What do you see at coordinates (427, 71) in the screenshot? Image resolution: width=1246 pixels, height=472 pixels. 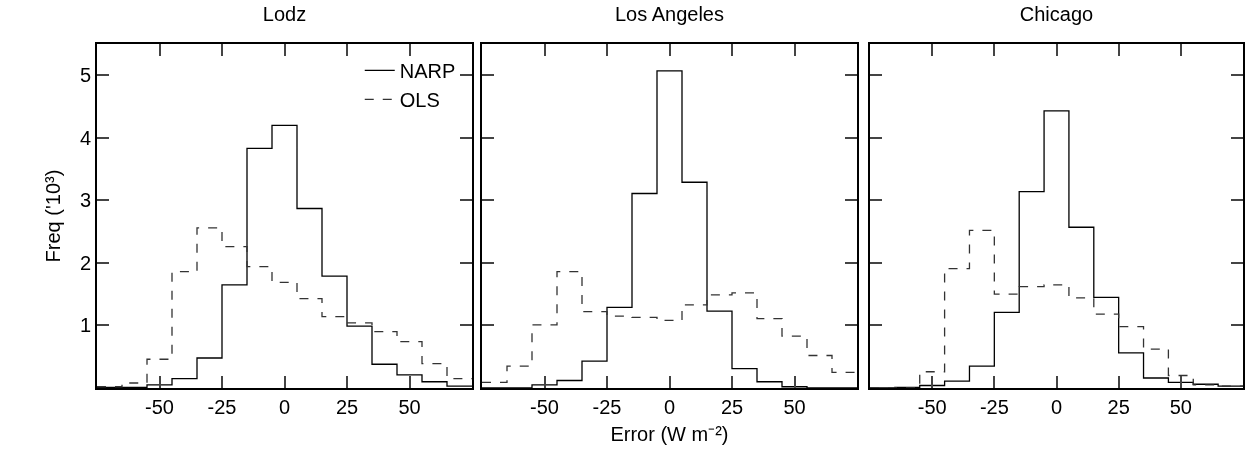 I see `legend-label: NARP` at bounding box center [427, 71].